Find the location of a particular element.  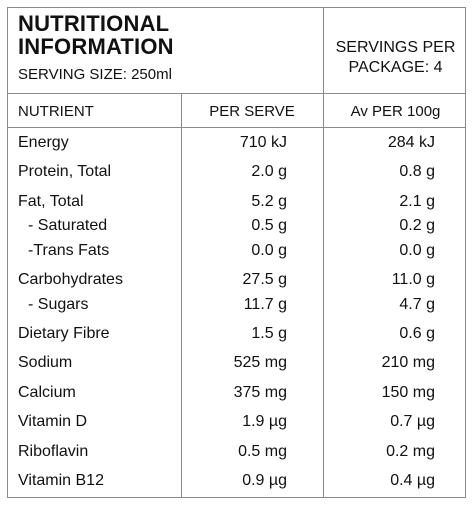

per-100g-value: 150 mg is located at coordinates (408, 392).